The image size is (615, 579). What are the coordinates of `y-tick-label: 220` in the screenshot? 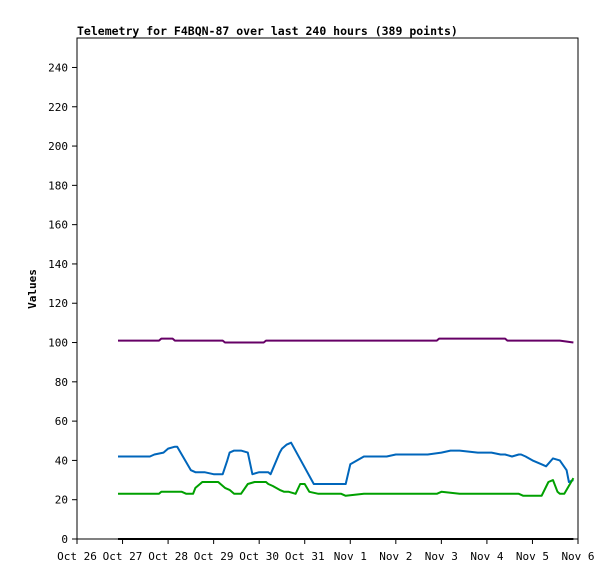 It's located at (58, 107).